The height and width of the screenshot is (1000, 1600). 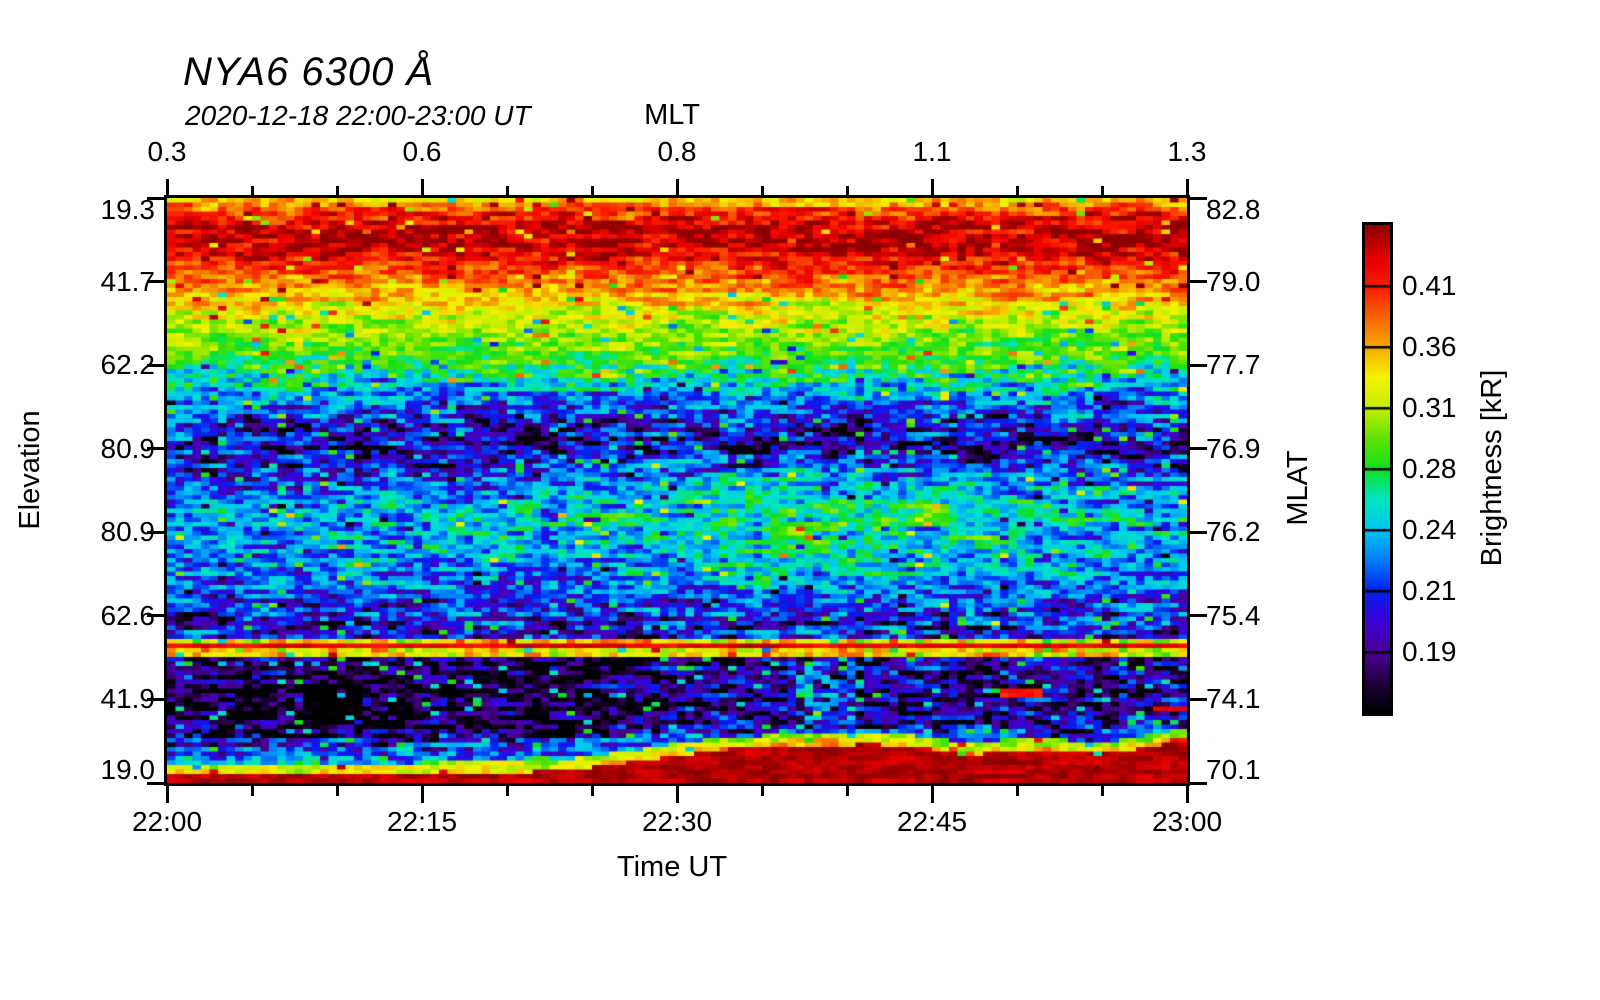 What do you see at coordinates (1233, 532) in the screenshot?
I see `mlat-tick-label: 76.2` at bounding box center [1233, 532].